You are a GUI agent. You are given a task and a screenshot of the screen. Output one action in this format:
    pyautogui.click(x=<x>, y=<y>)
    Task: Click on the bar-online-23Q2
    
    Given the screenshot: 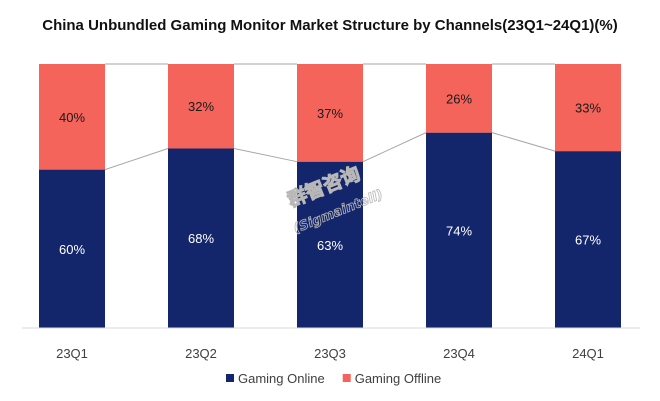 What is the action you would take?
    pyautogui.click(x=201, y=238)
    